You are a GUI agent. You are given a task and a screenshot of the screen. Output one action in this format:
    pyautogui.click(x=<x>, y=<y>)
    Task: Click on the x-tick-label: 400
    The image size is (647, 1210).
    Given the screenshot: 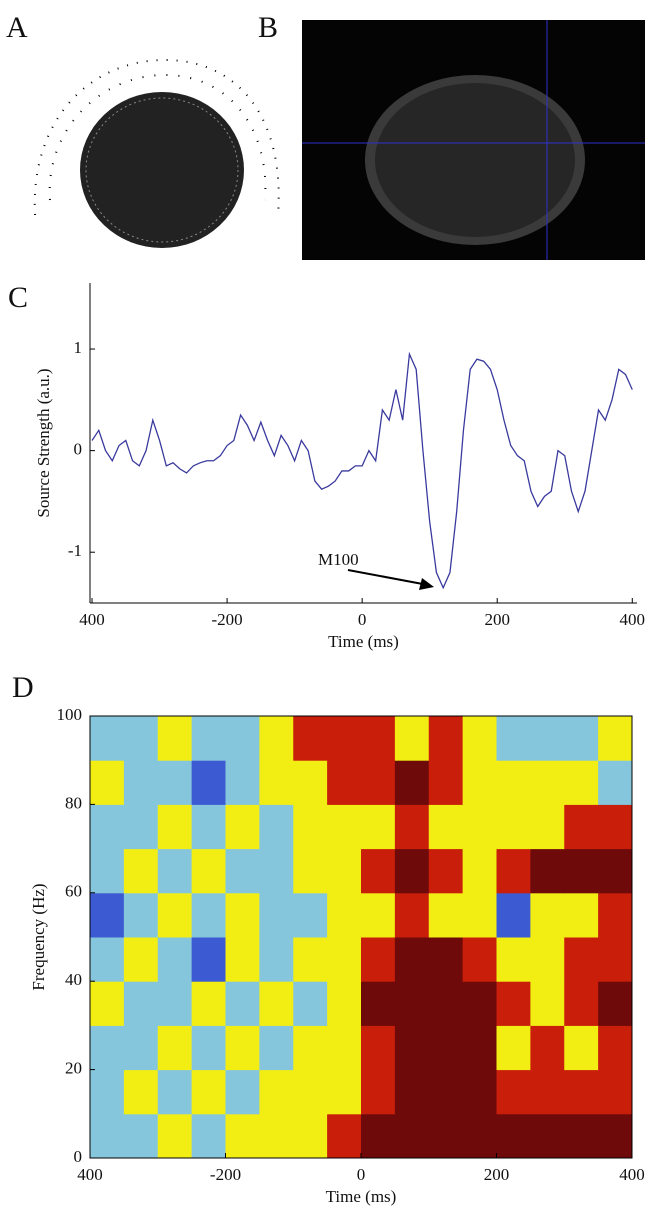 What is the action you would take?
    pyautogui.click(x=632, y=1174)
    